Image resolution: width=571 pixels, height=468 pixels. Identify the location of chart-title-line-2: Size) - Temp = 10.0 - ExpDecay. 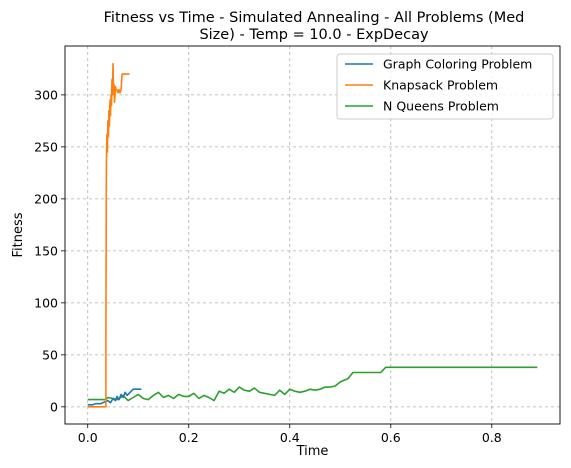
(314, 35).